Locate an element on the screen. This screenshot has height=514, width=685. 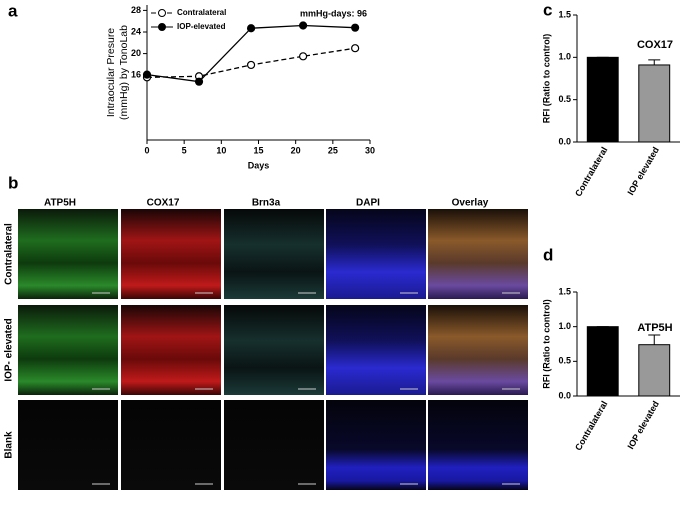
x-tick-label: 20 is located at coordinates (296, 150).